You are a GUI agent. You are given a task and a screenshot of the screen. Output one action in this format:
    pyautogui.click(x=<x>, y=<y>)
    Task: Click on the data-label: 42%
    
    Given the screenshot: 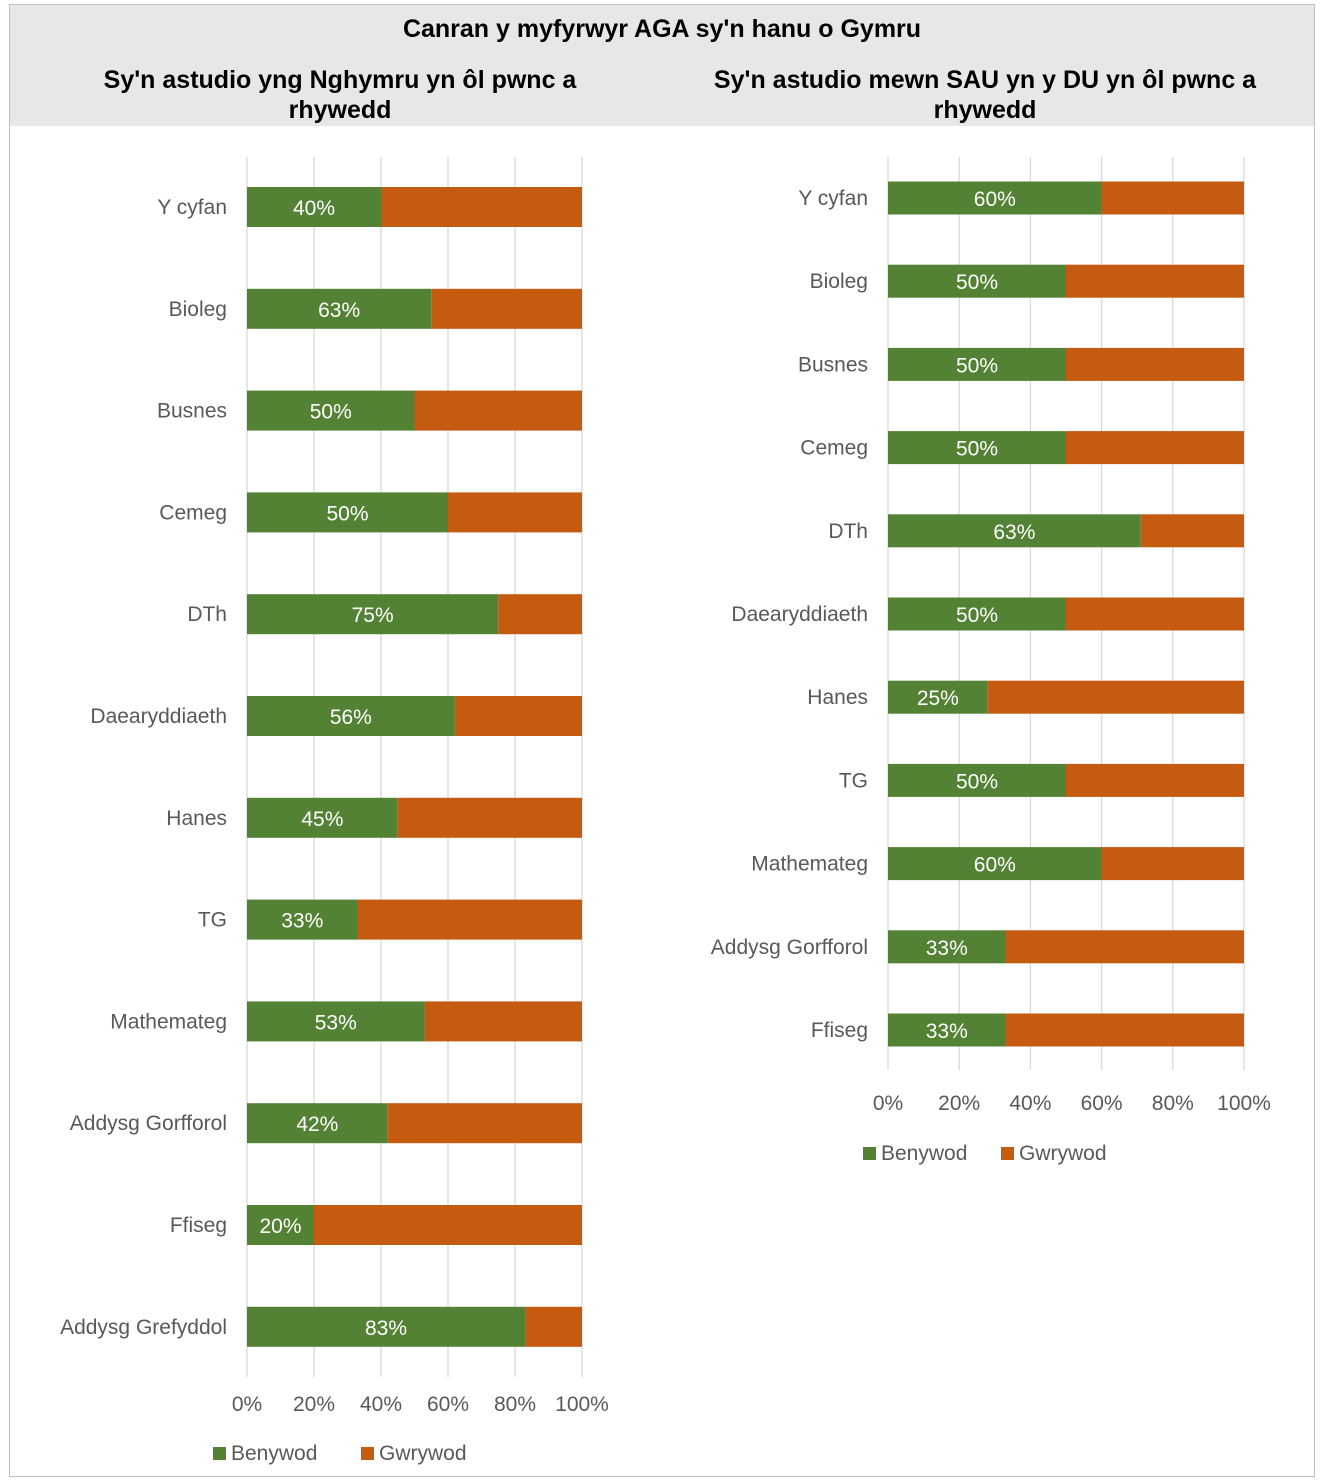 What is the action you would take?
    pyautogui.click(x=317, y=1124)
    